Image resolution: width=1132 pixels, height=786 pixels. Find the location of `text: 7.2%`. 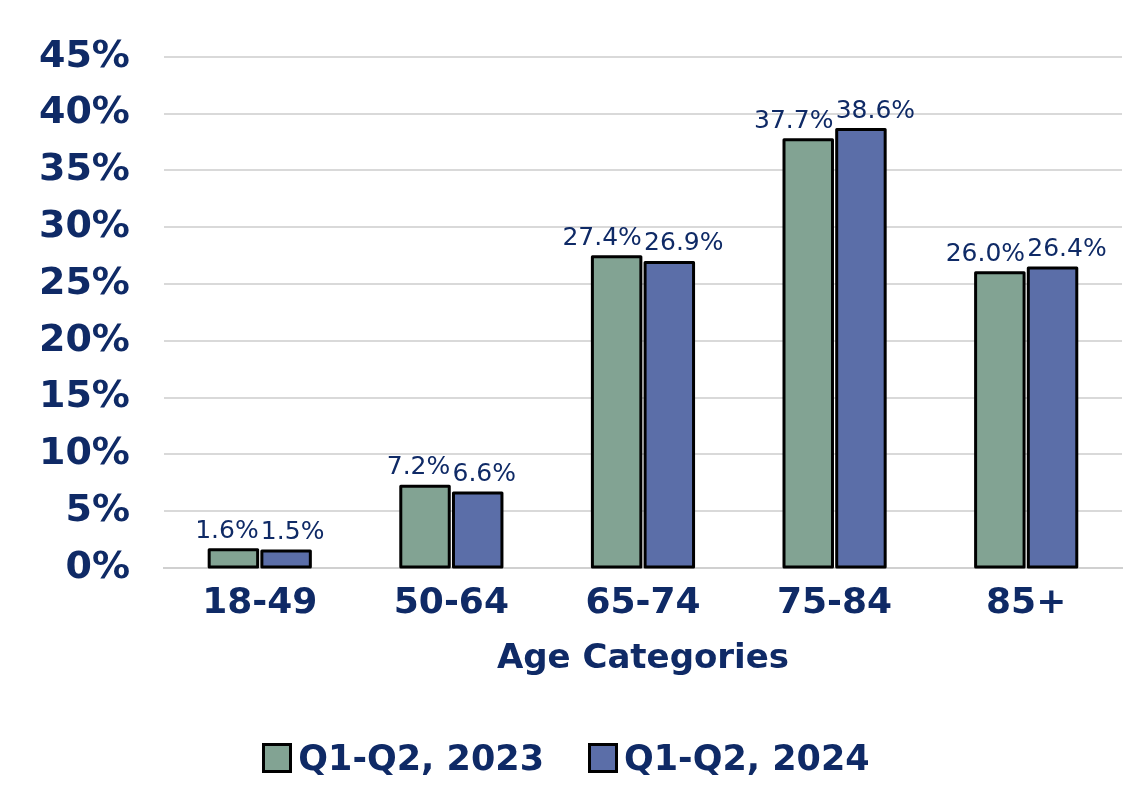

text: 7.2% is located at coordinates (418, 466).